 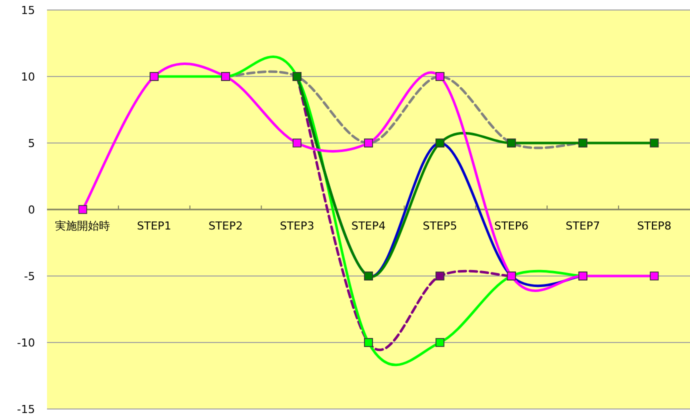 I want to click on x-tick-label: STEP8, so click(x=654, y=226).